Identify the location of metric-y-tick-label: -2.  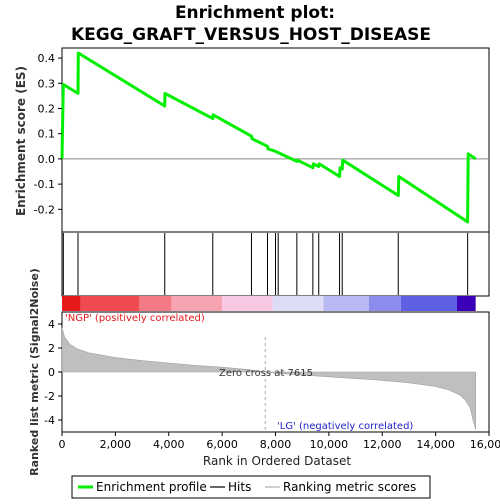
(49, 396).